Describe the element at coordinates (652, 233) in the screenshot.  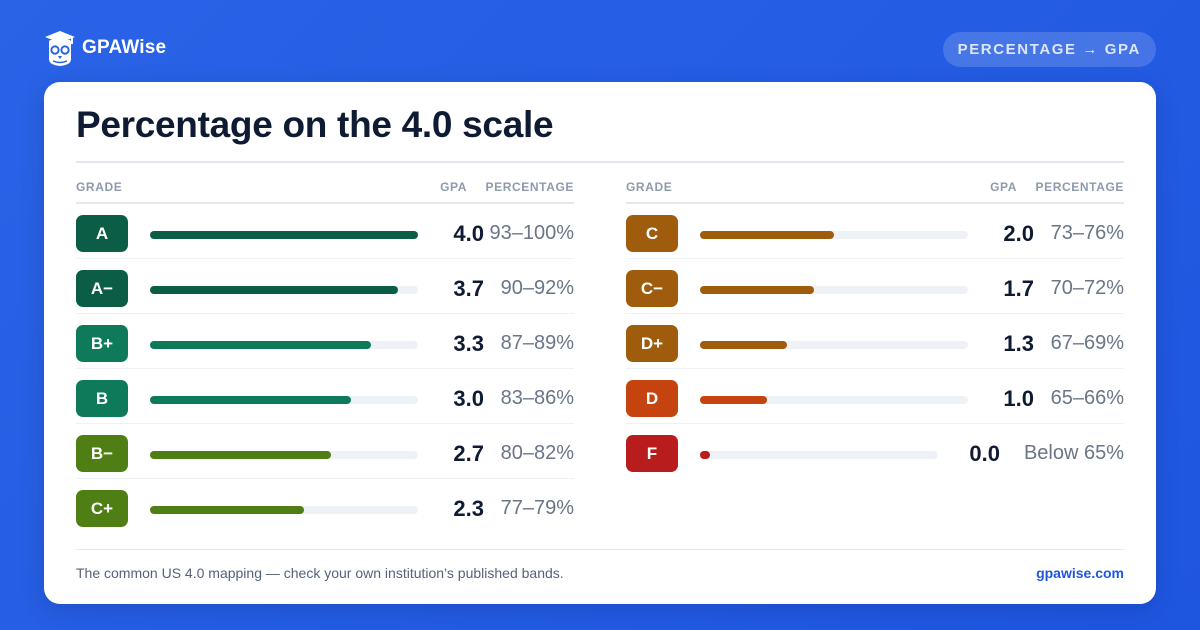
I see `grade-badge: C` at that location.